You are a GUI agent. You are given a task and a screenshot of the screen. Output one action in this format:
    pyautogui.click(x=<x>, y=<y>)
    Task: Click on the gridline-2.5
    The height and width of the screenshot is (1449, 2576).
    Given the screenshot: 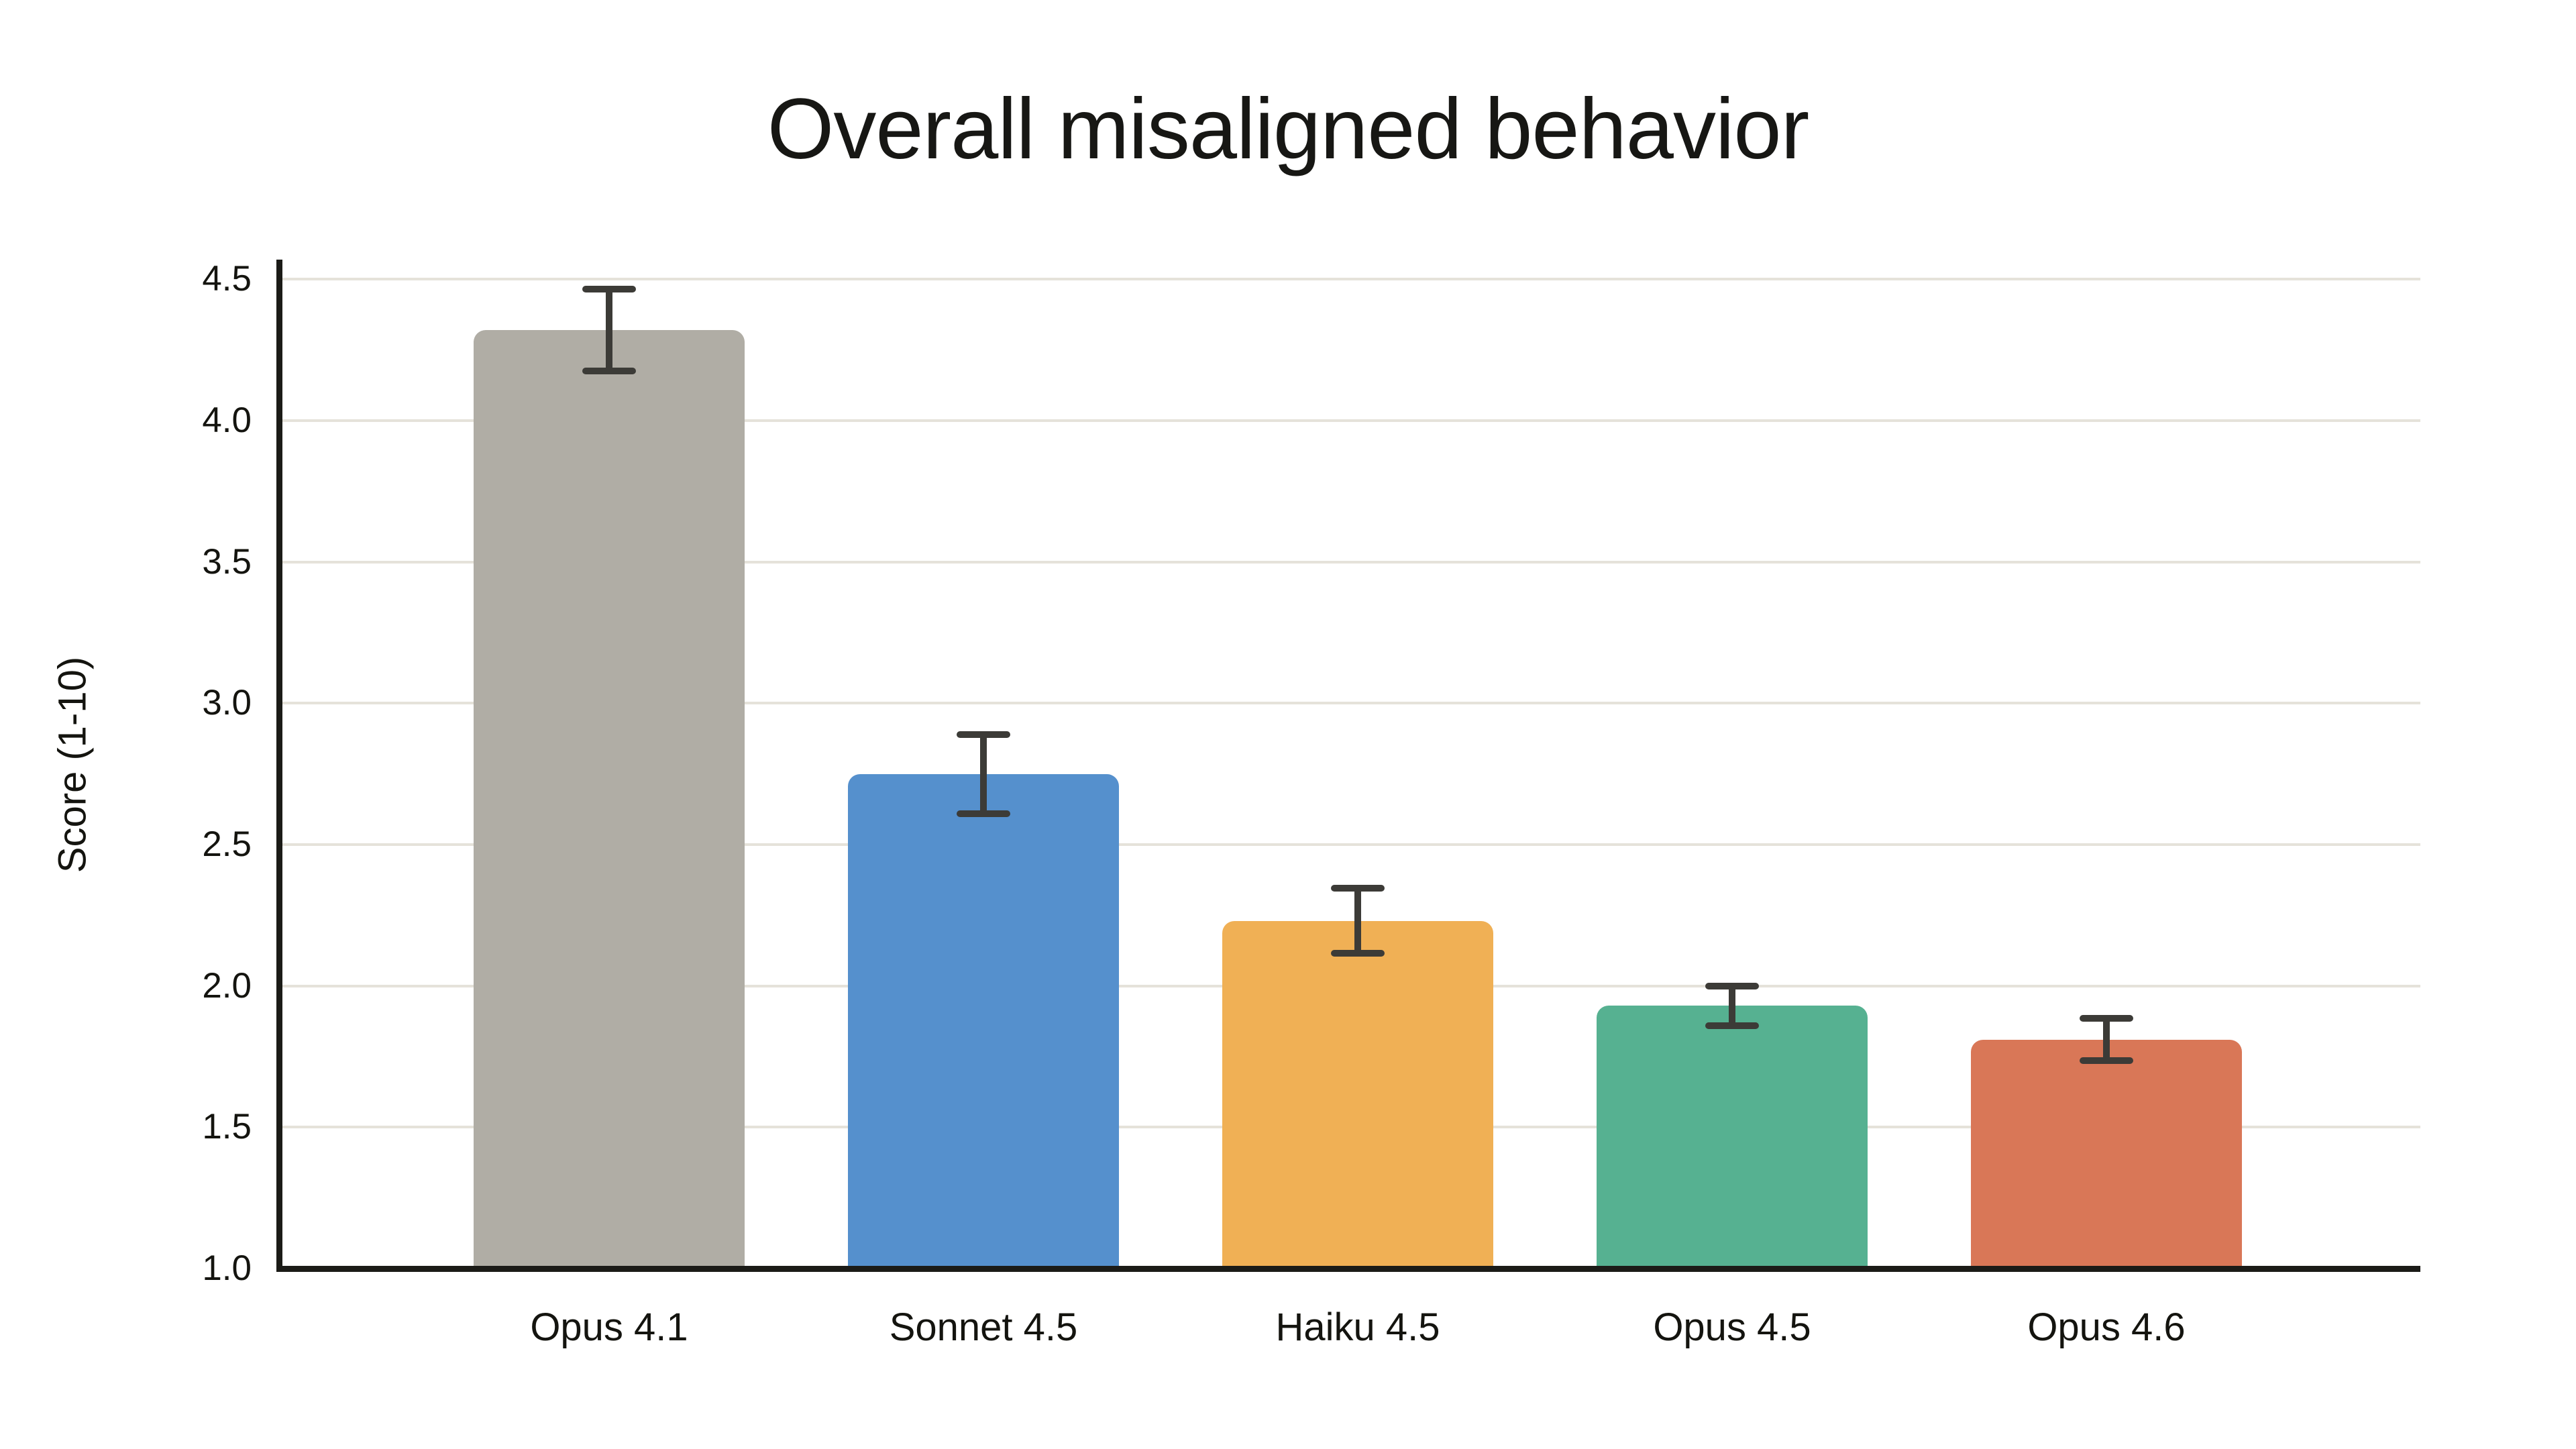 What is the action you would take?
    pyautogui.click(x=1351, y=845)
    